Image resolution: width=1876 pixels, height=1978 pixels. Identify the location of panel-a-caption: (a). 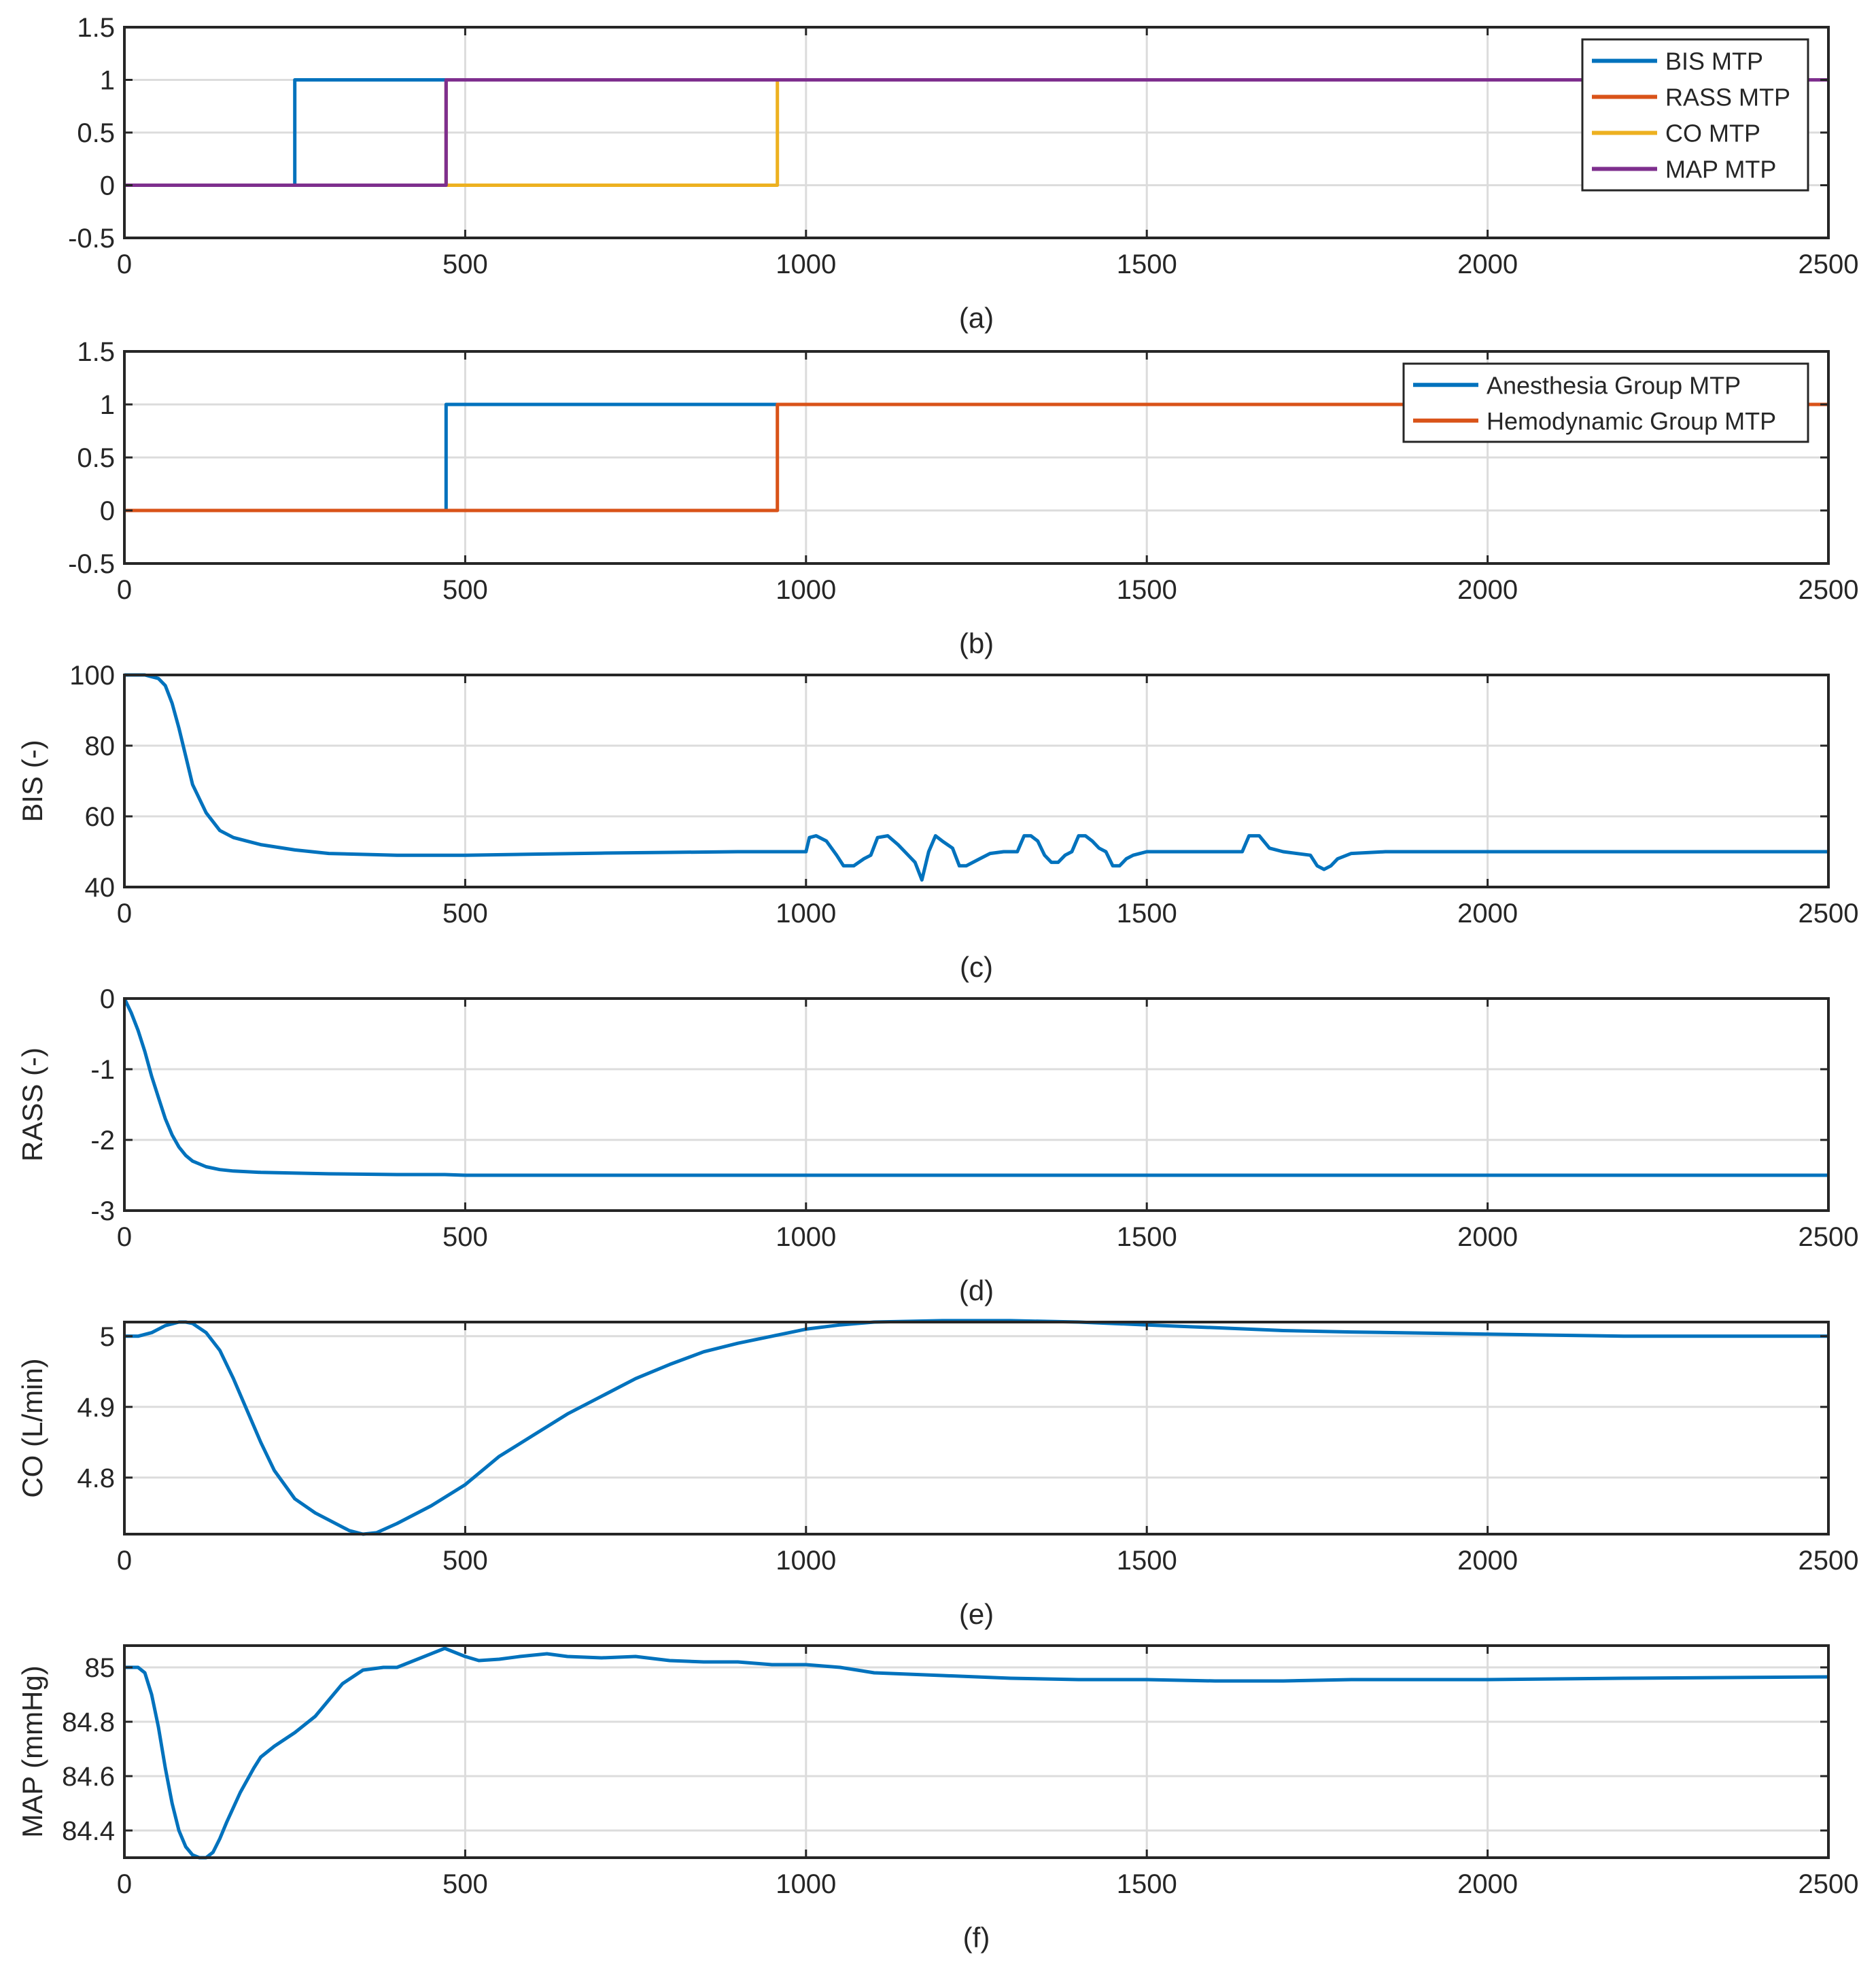
(976, 318).